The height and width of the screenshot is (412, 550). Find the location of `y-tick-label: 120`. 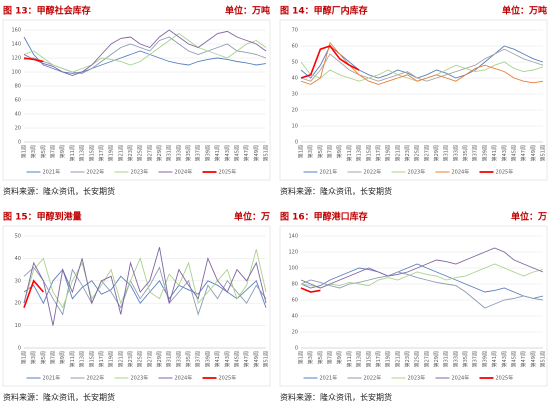

y-tick-label: 120 is located at coordinates (293, 253).